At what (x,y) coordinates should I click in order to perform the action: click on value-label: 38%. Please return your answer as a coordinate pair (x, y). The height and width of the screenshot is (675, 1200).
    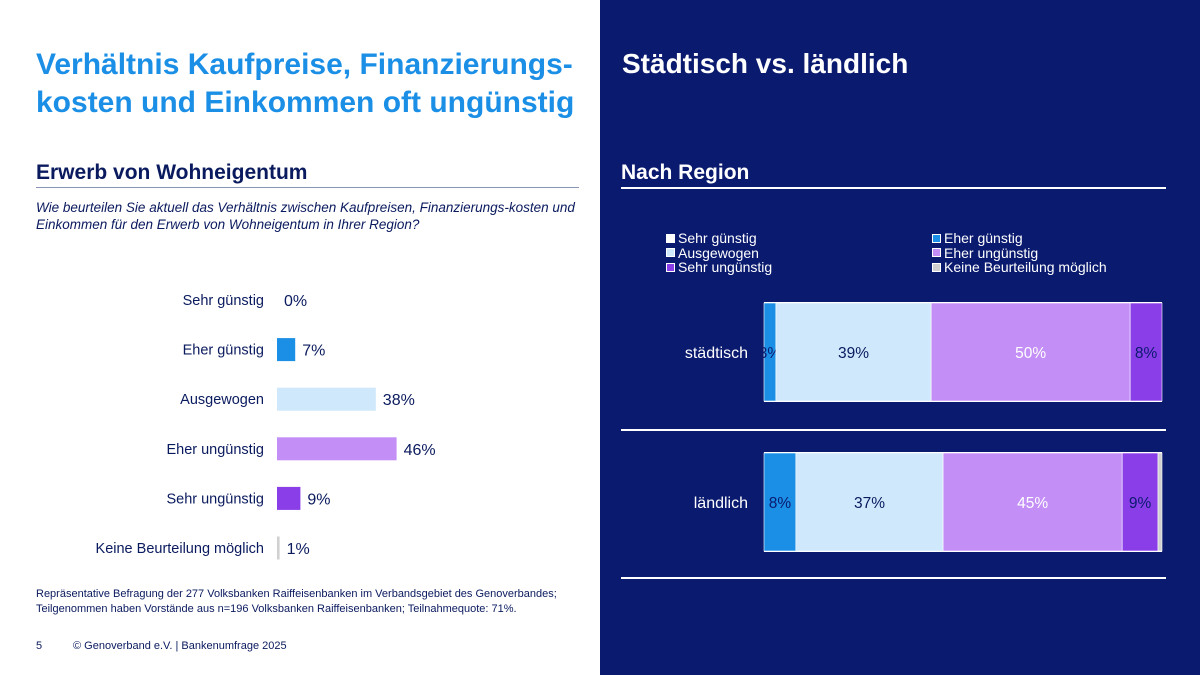
    Looking at the image, I should click on (399, 400).